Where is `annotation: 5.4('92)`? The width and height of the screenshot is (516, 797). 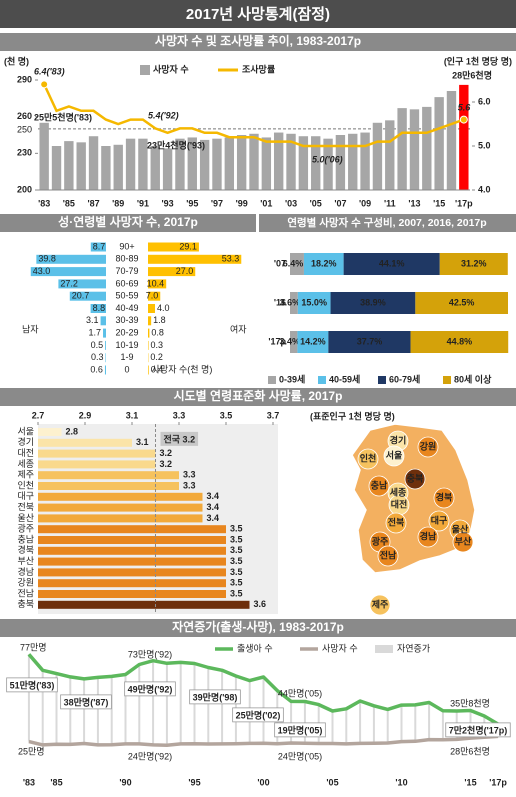
annotation: 5.4('92) is located at coordinates (163, 115).